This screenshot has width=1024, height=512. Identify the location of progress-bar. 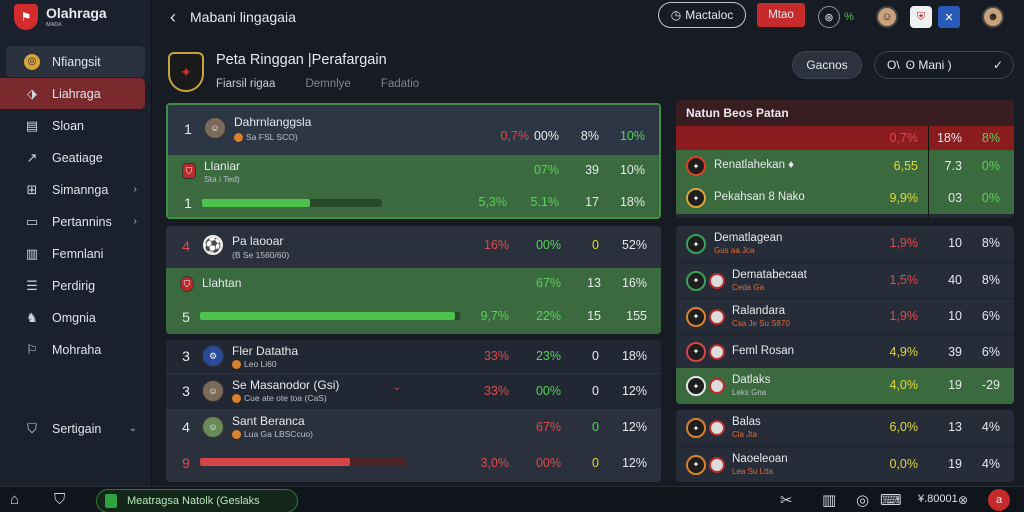
(330, 316).